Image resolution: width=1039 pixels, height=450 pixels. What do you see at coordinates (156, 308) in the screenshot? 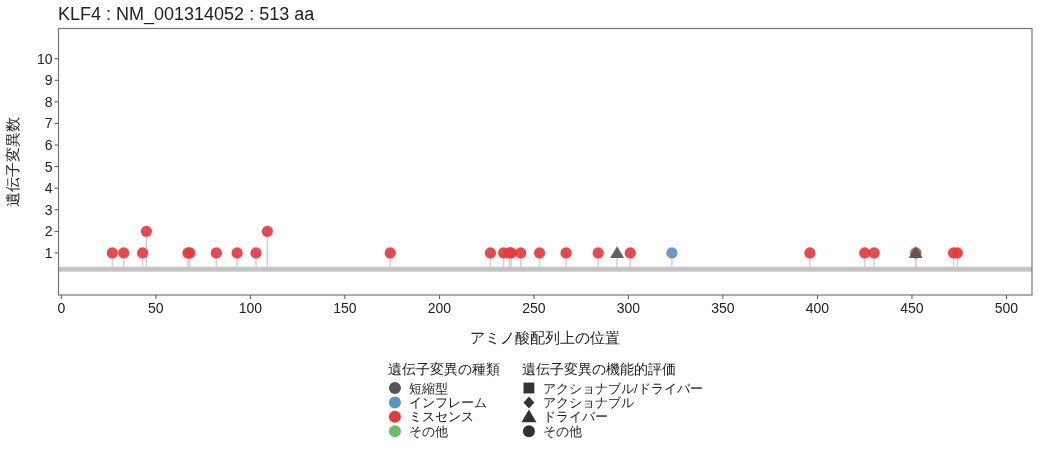
I see `x-tick-label: 50` at bounding box center [156, 308].